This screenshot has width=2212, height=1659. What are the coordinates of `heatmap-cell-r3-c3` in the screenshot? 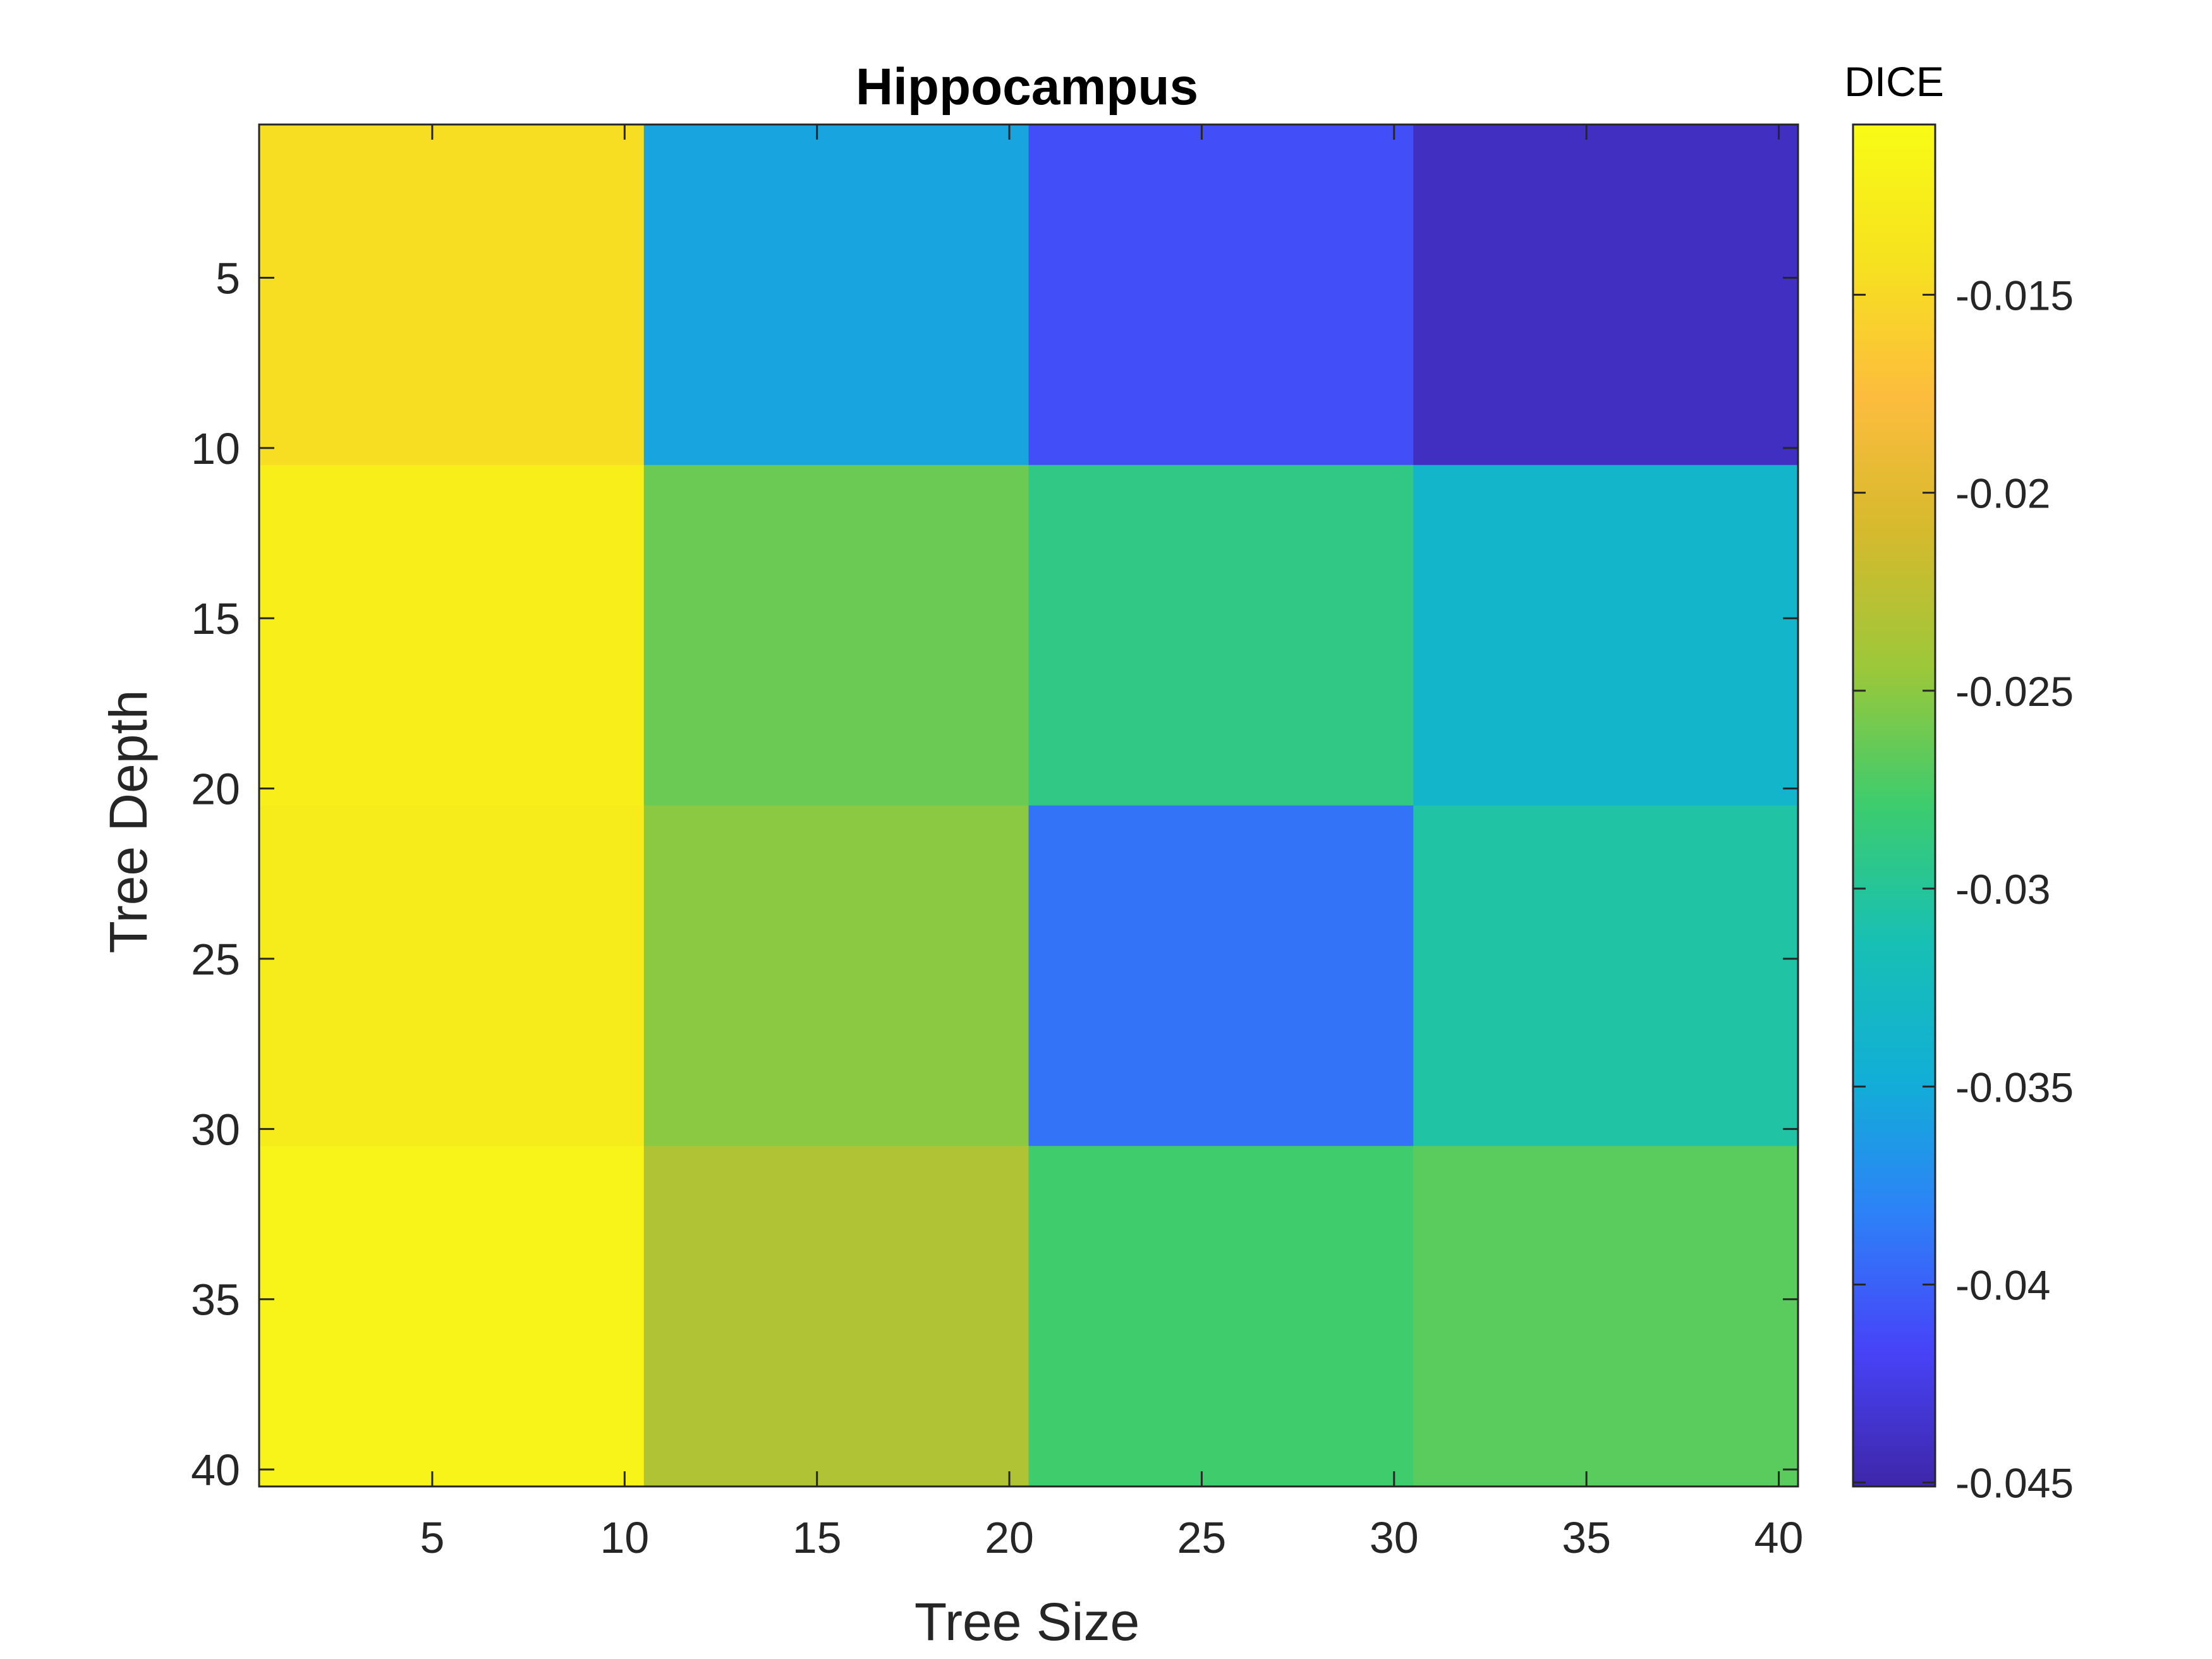 It's located at (1221, 975).